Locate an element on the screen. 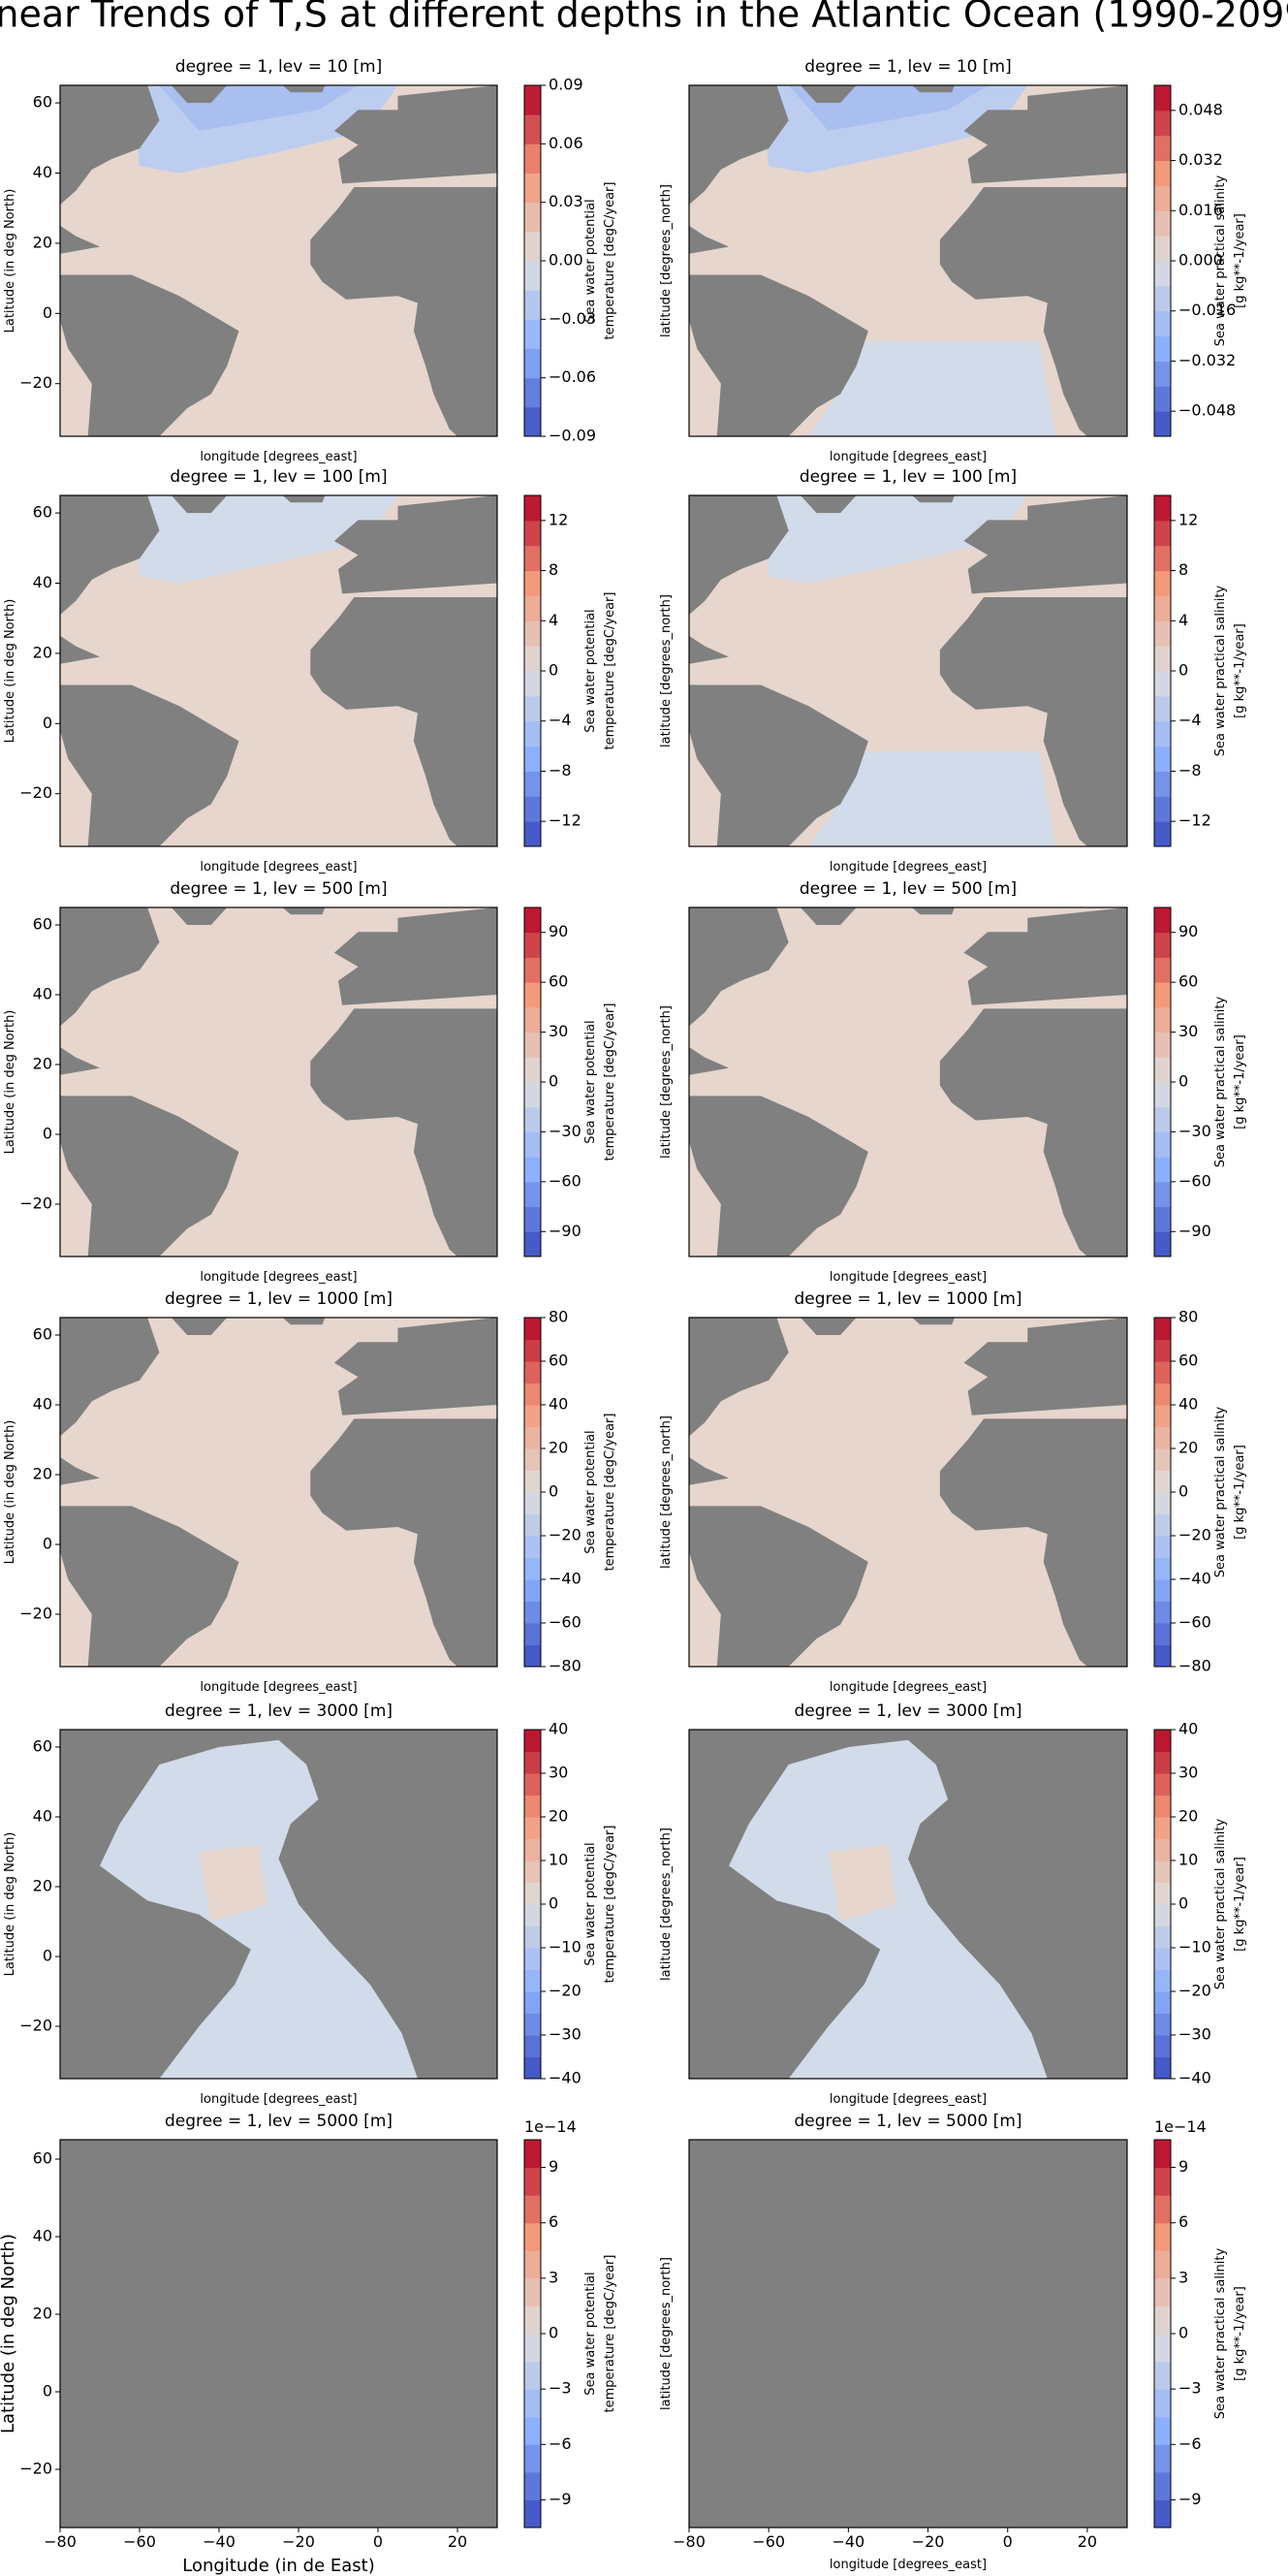  colorbar-tick-label: −6 is located at coordinates (560, 2443).